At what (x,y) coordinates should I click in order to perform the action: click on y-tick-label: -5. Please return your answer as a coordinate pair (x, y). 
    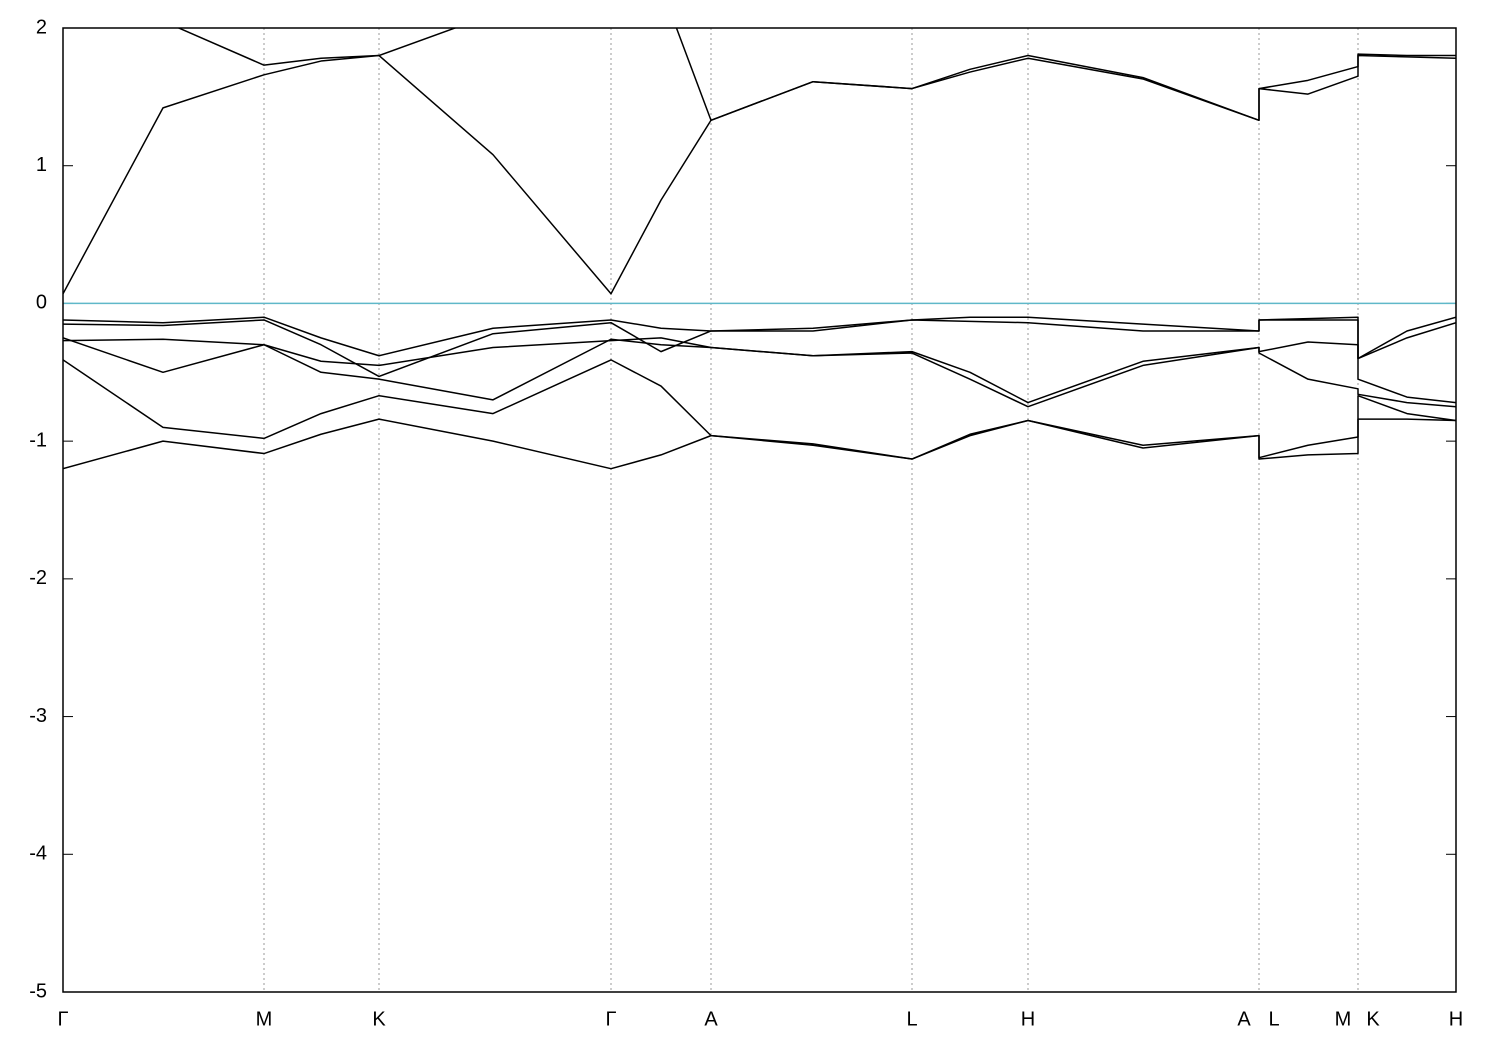
    Looking at the image, I should click on (38, 991).